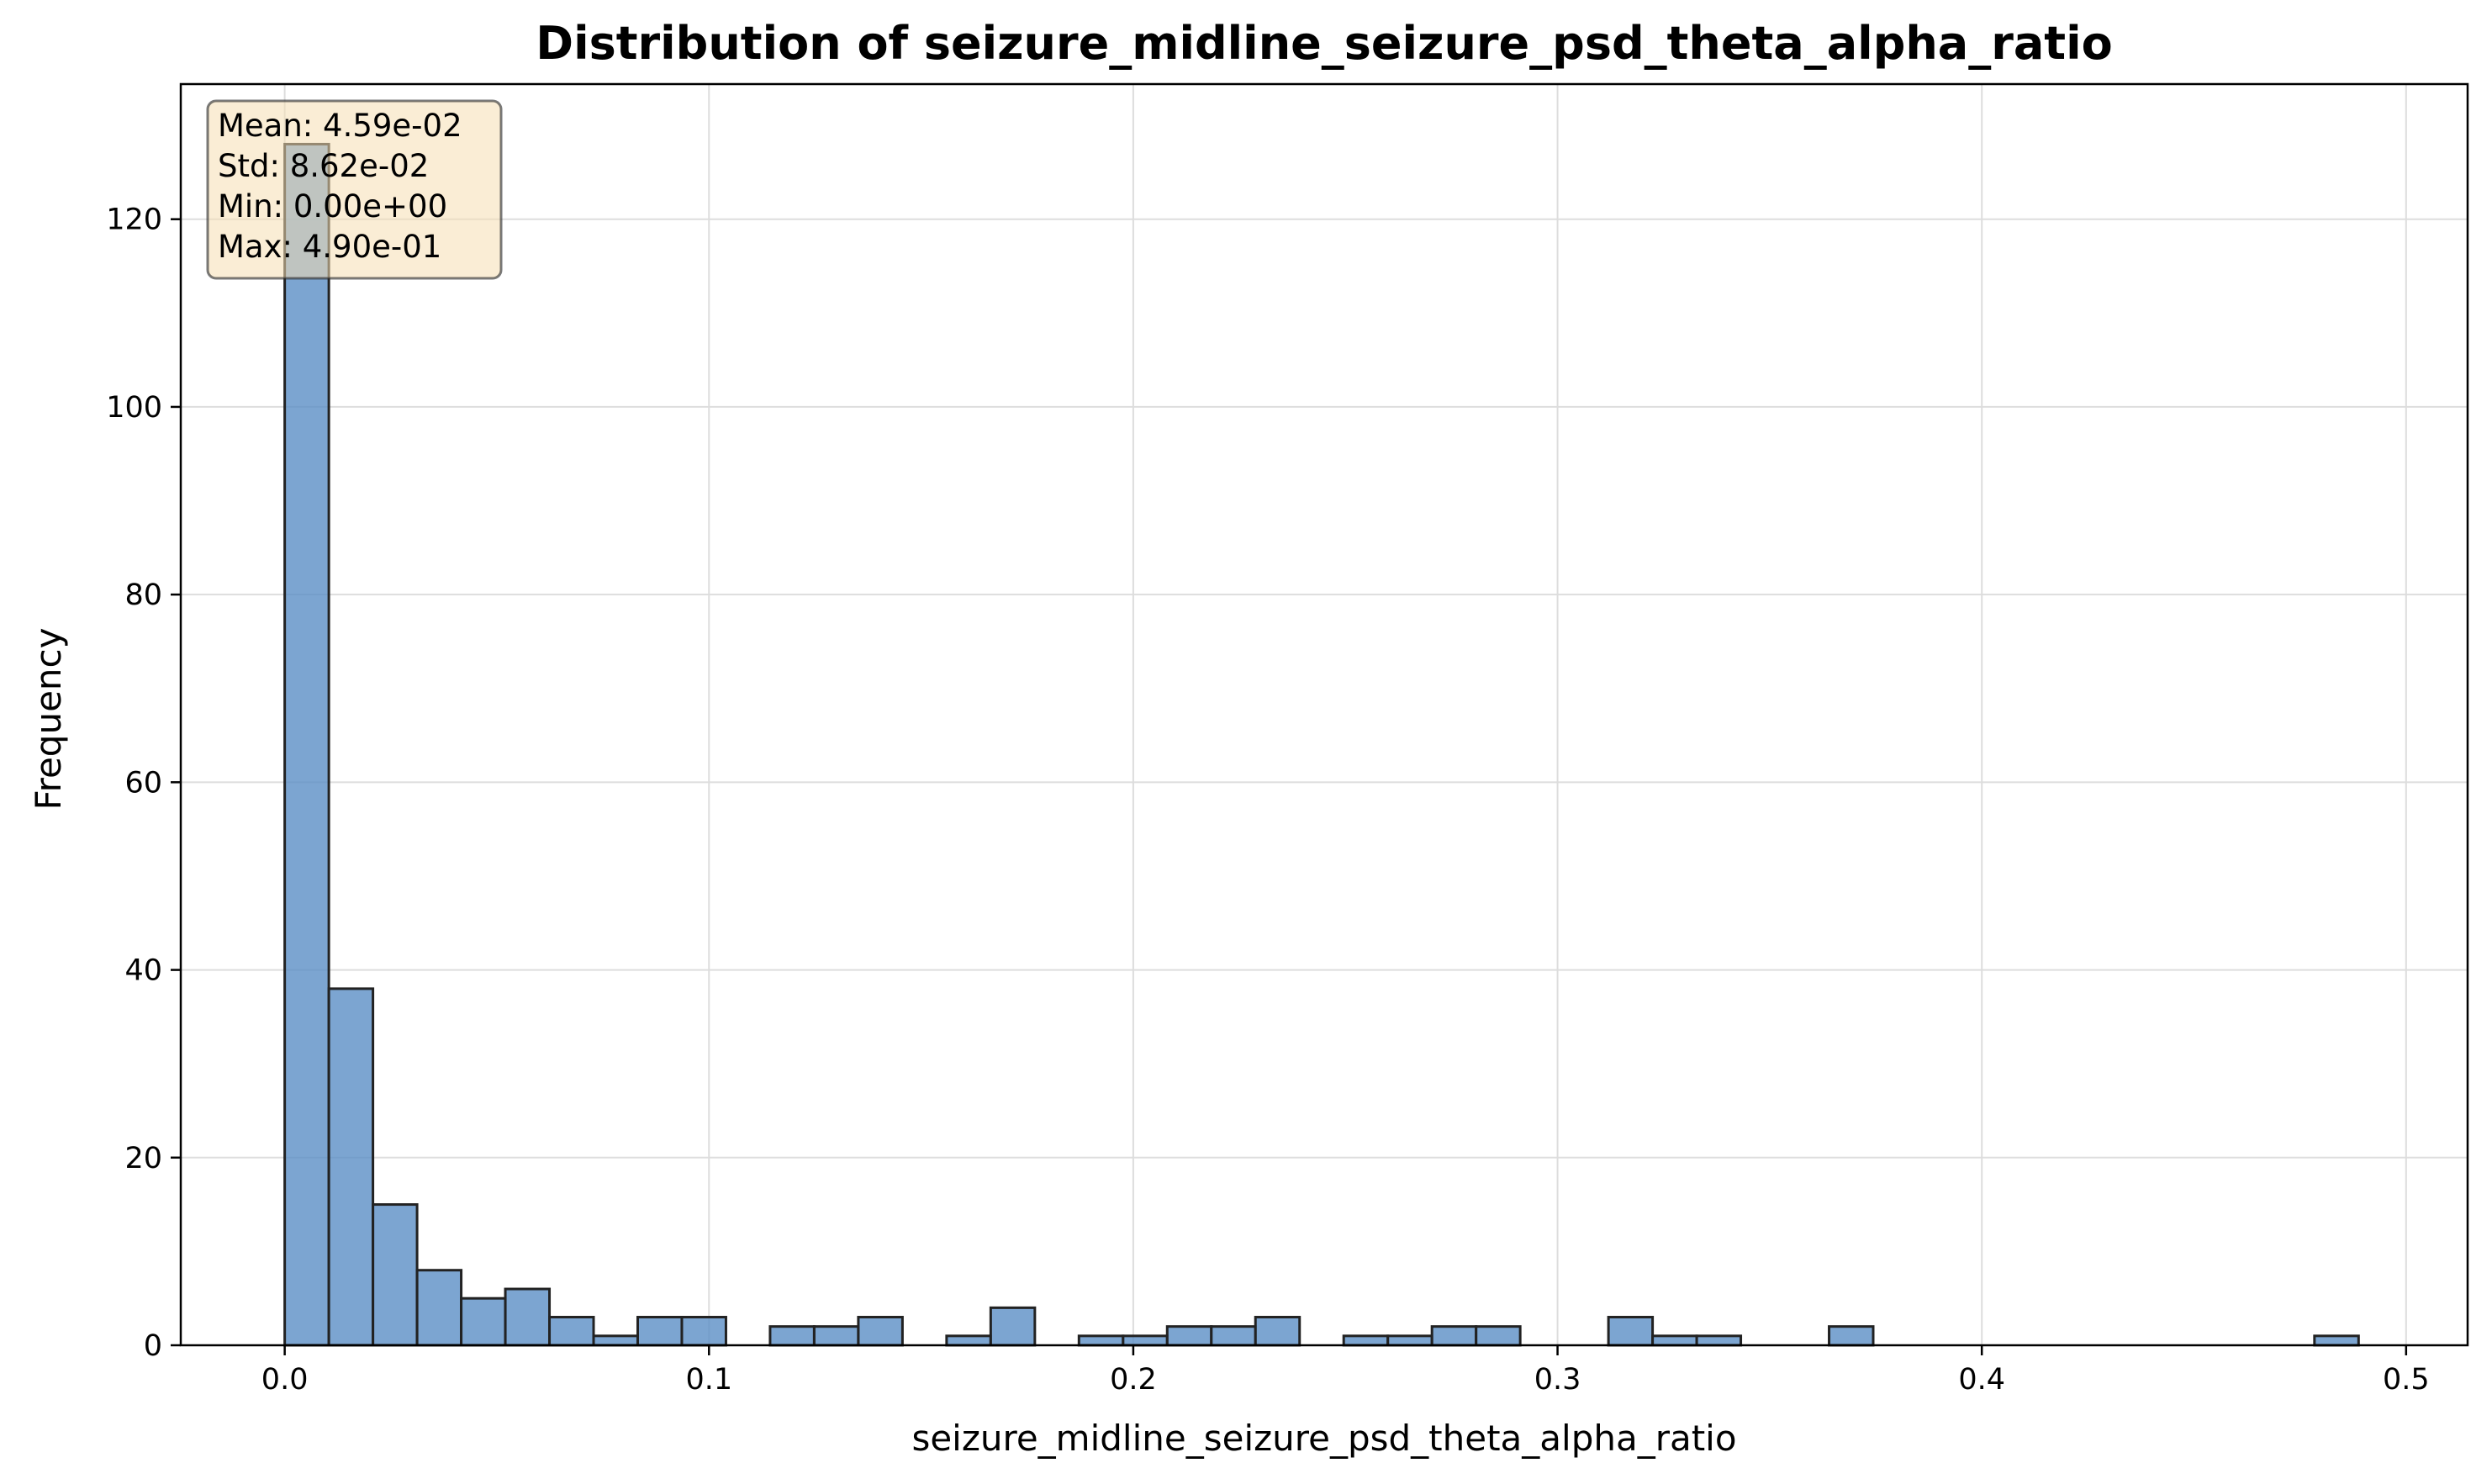  Describe the element at coordinates (1133, 1380) in the screenshot. I see `x-tick-label: 0.2` at that location.